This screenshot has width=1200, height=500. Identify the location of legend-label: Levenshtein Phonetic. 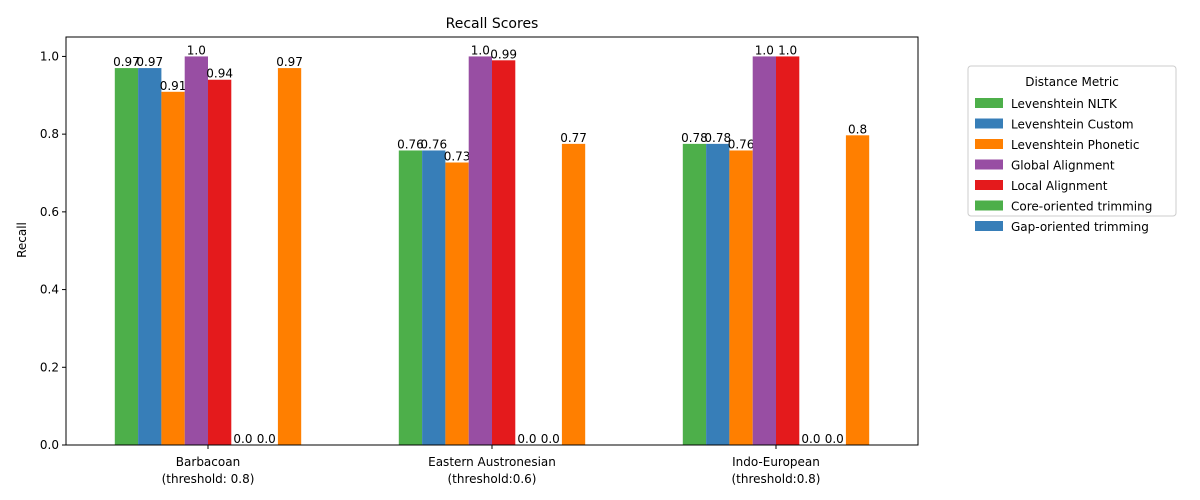
(1075, 145).